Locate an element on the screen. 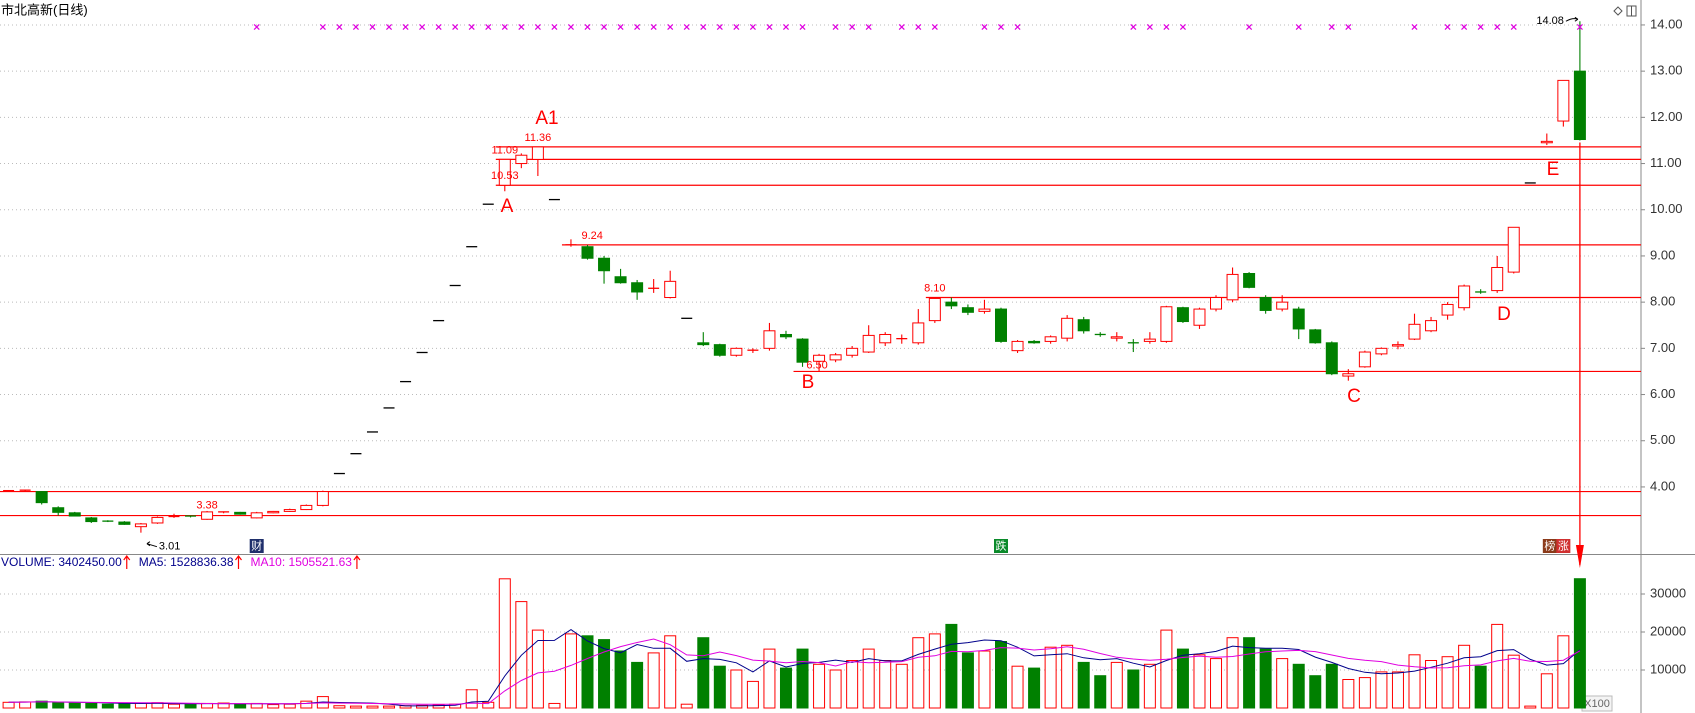  event-tag: 财 is located at coordinates (256, 545).